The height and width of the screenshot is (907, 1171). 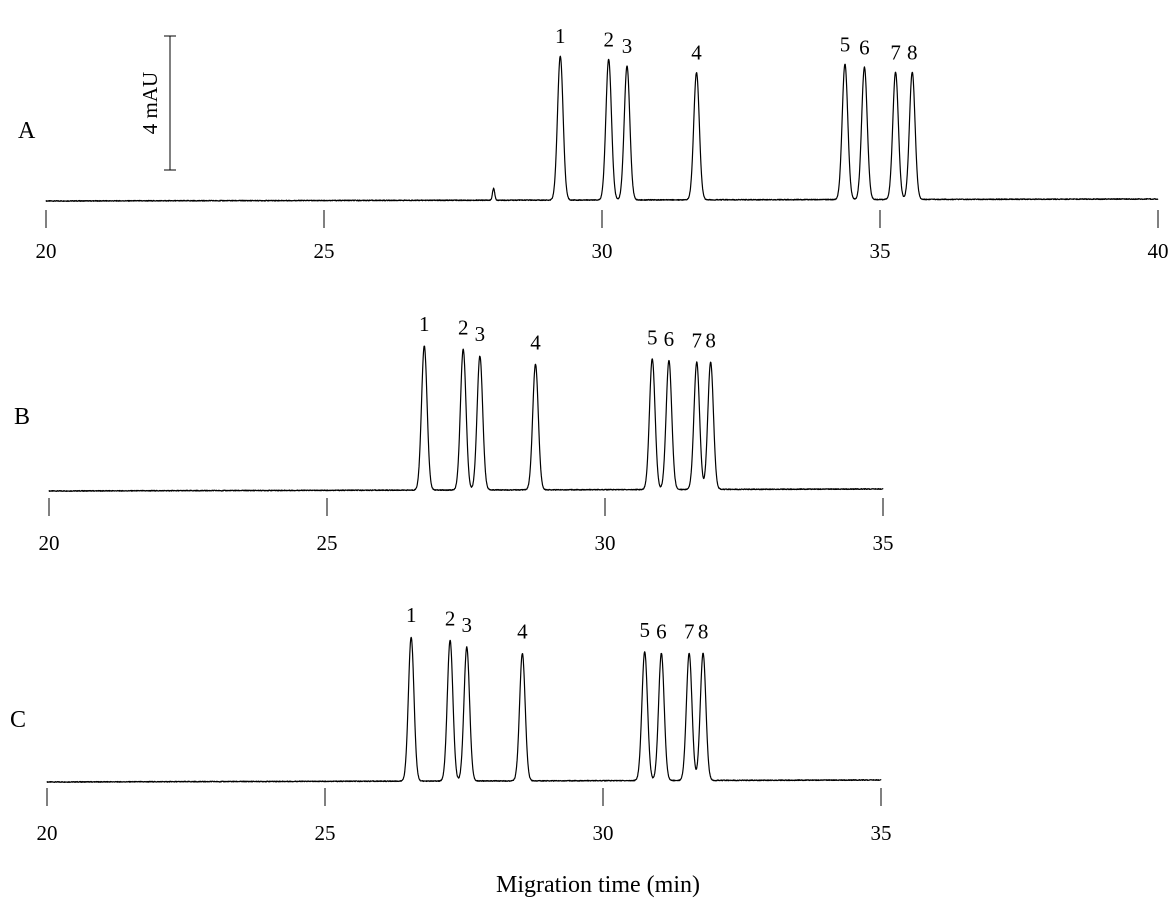 I want to click on panel-label: C, so click(x=18, y=720).